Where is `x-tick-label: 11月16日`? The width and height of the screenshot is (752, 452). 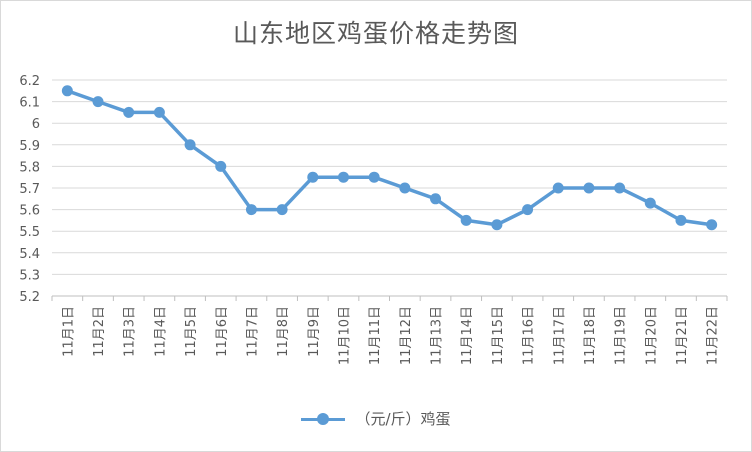
x-tick-label: 11月16日 is located at coordinates (529, 335).